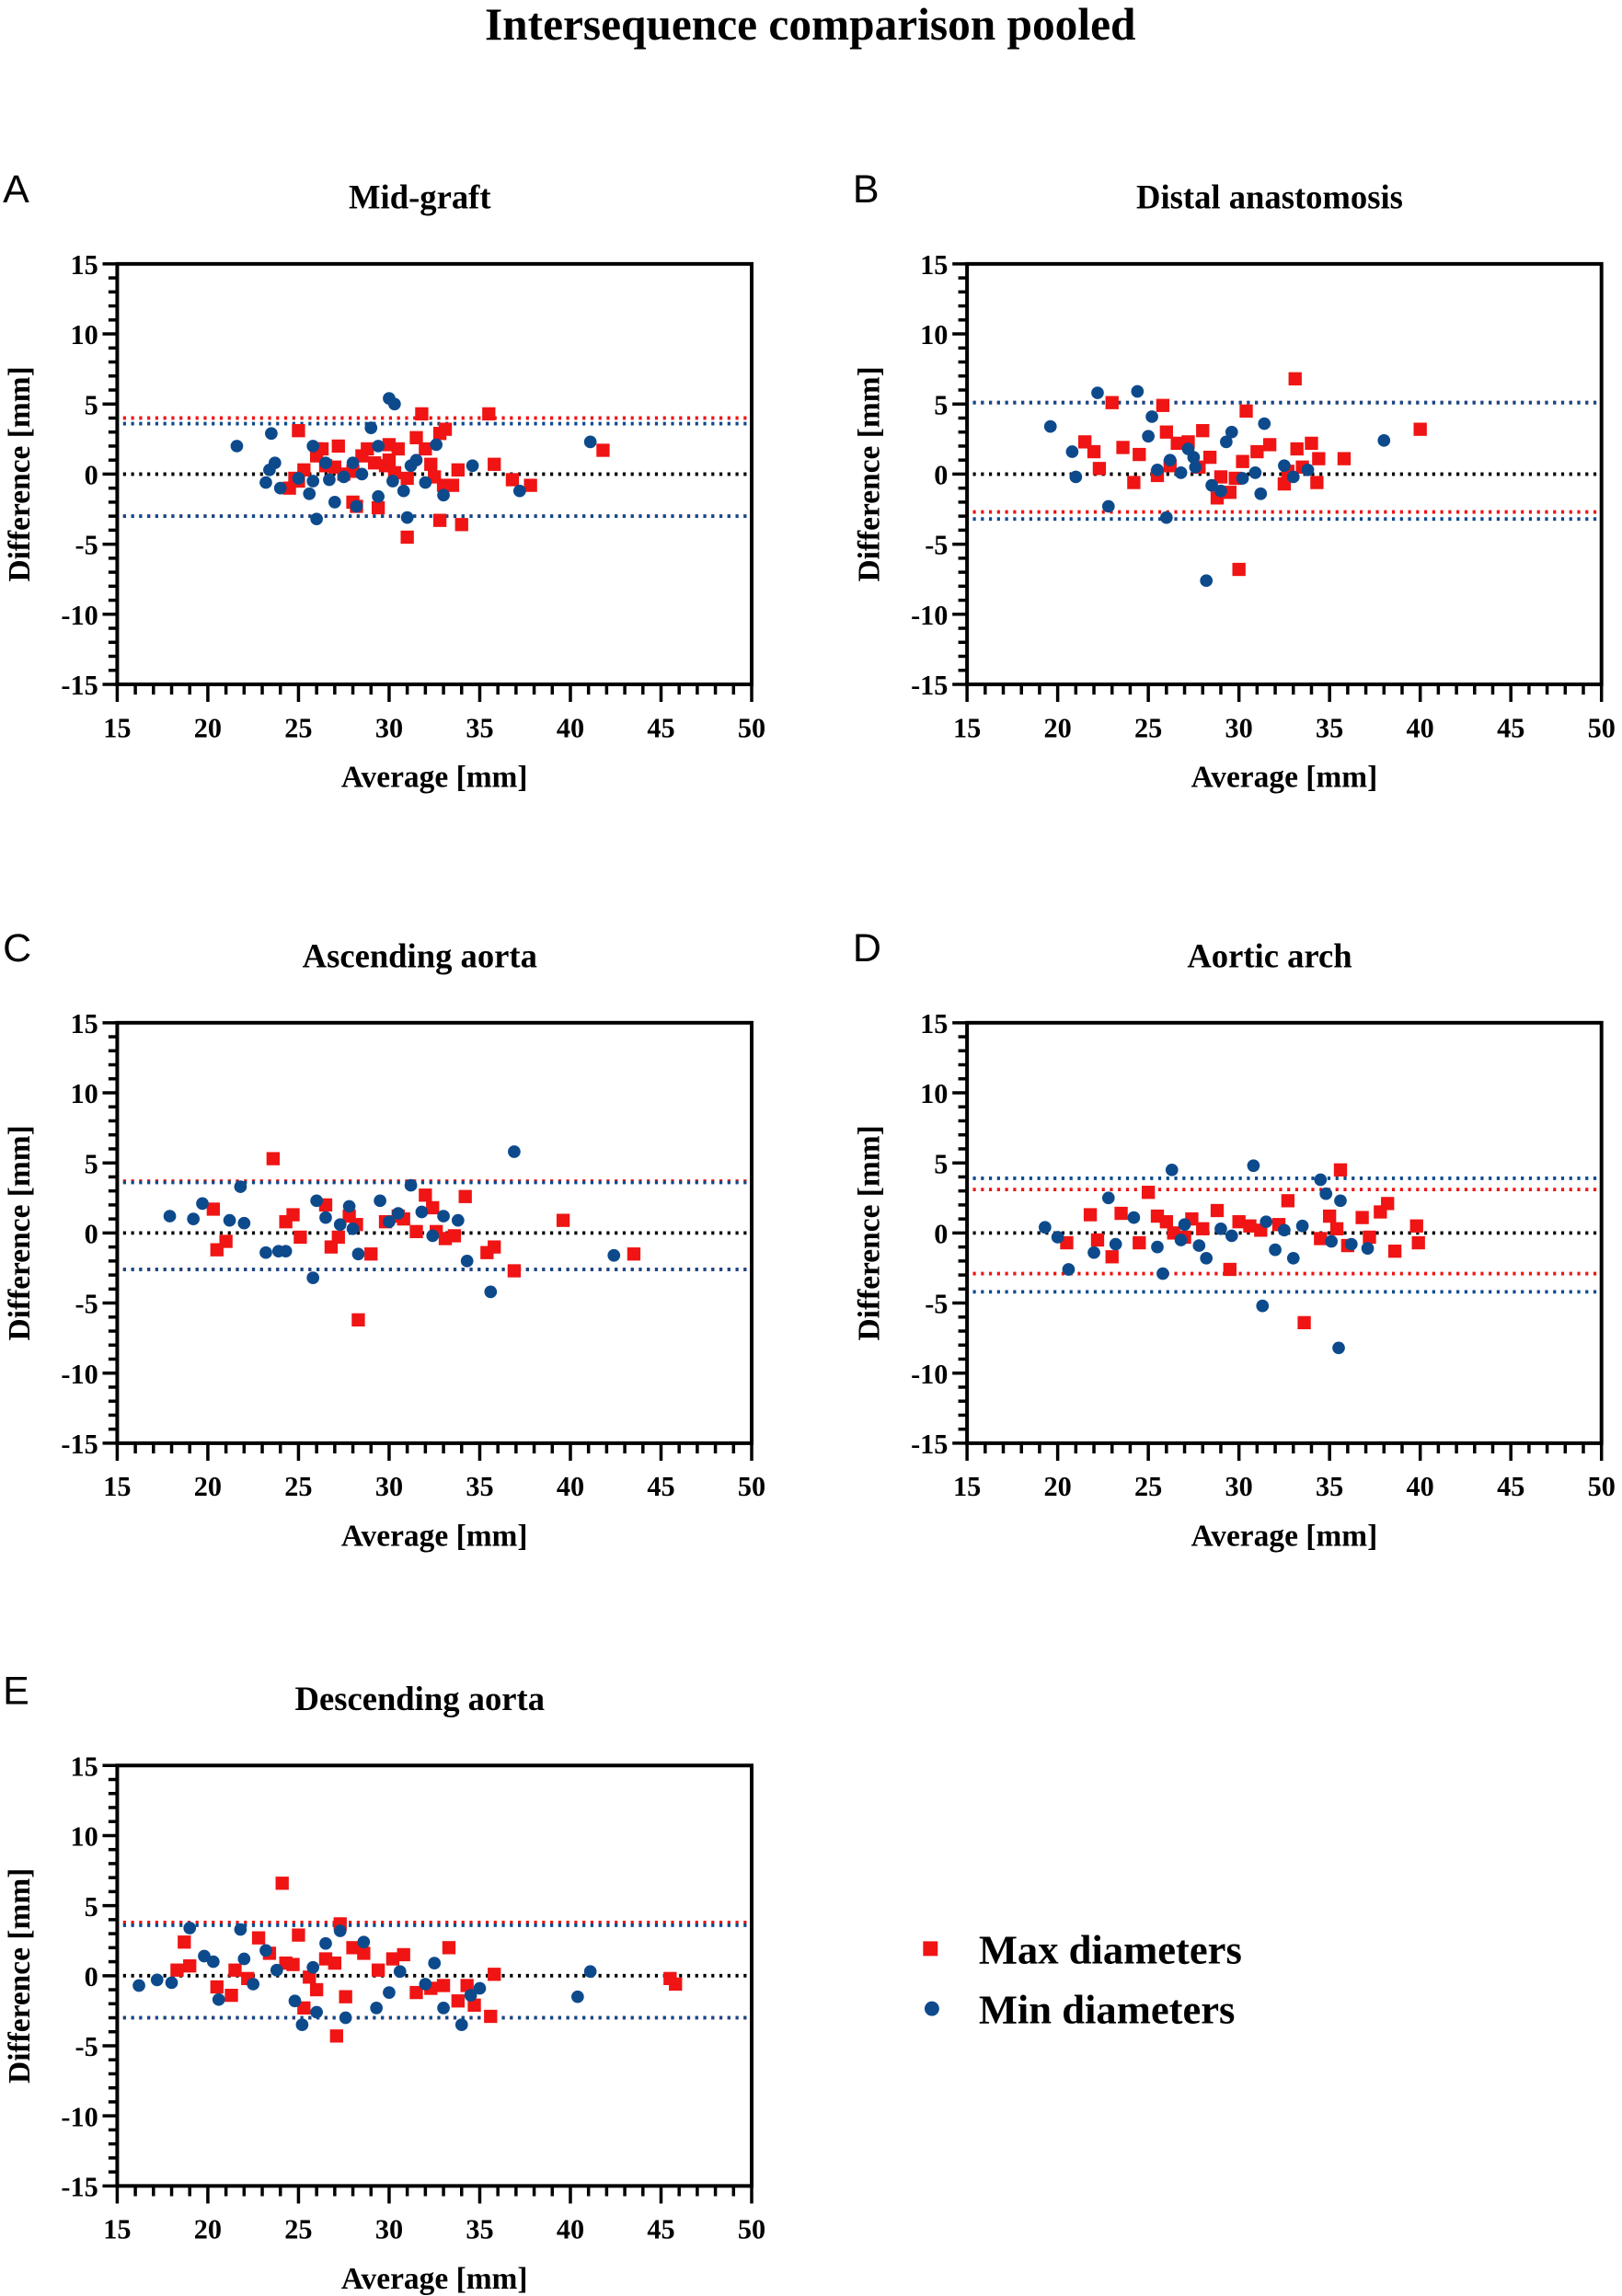 The width and height of the screenshot is (1622, 2296). I want to click on x-tick-label: 40, so click(1421, 1486).